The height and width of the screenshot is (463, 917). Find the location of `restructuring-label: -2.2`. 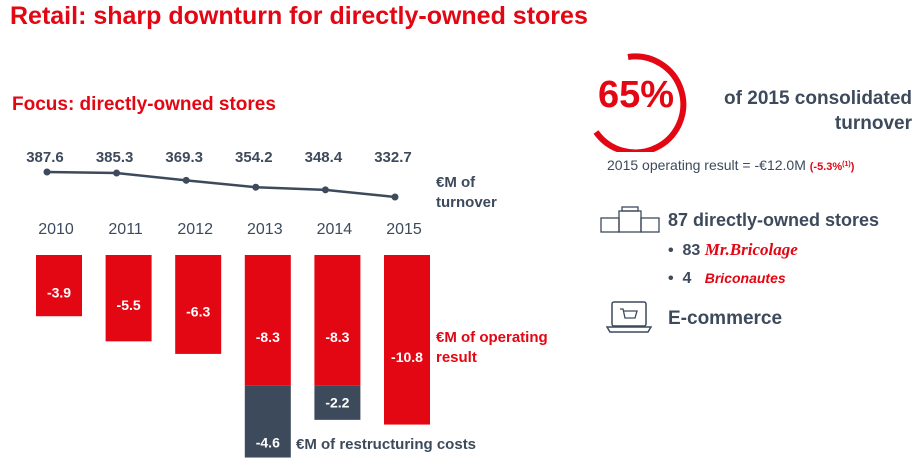

restructuring-label: -2.2 is located at coordinates (337, 403).